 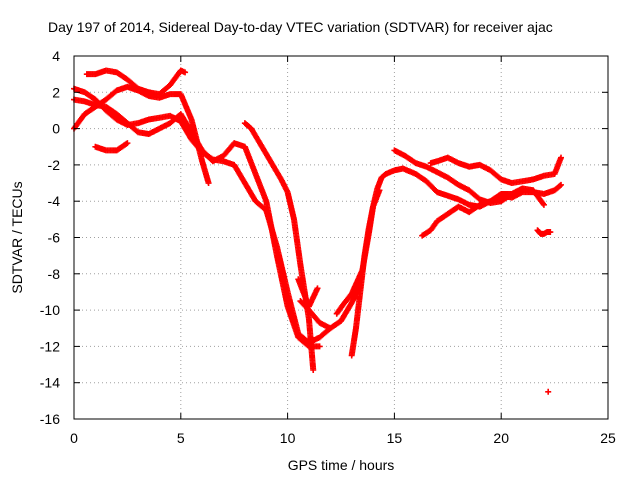 I want to click on y-tick-label: -14, so click(x=50, y=383).